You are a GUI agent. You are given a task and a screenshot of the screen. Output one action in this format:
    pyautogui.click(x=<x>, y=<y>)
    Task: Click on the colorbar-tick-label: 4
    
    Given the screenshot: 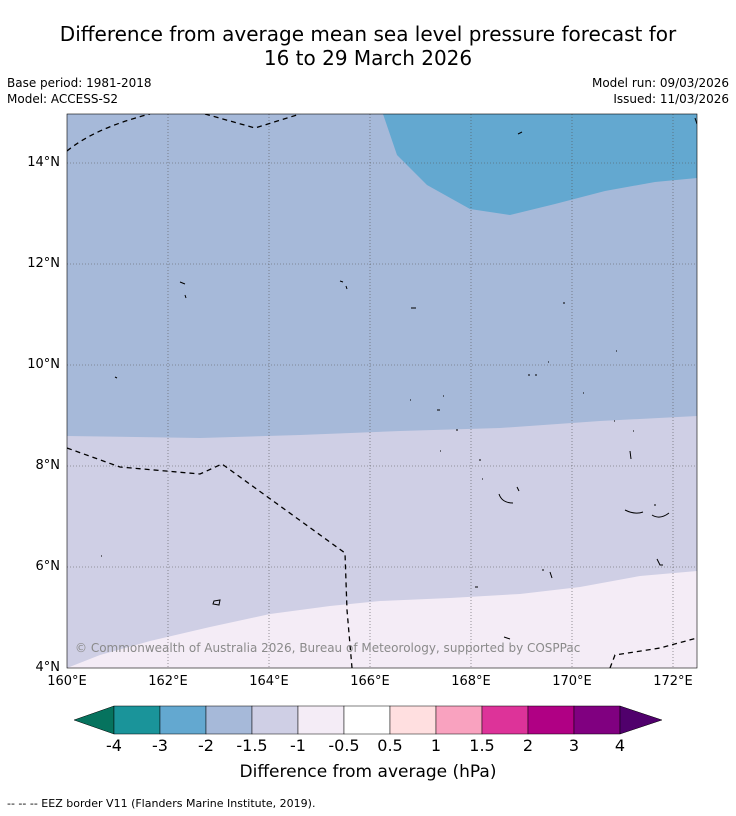 What is the action you would take?
    pyautogui.click(x=620, y=745)
    